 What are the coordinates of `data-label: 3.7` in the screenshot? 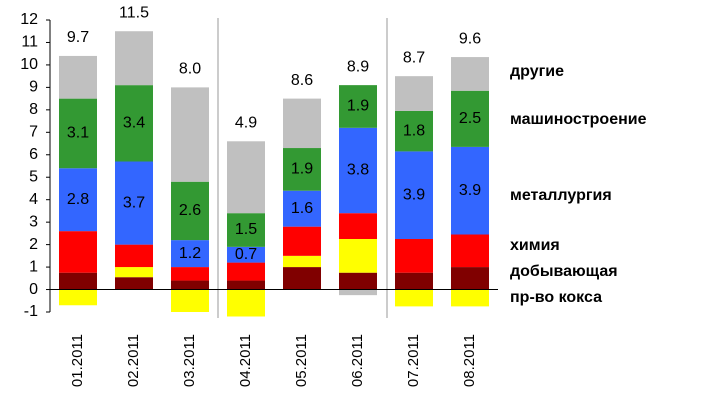 It's located at (134, 202).